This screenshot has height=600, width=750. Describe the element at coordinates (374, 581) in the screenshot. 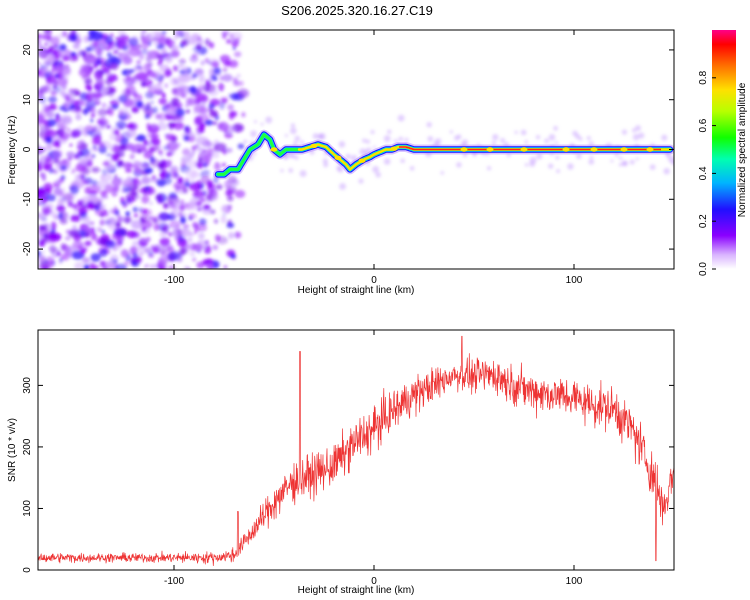

I see `x-tick-label: 0` at that location.